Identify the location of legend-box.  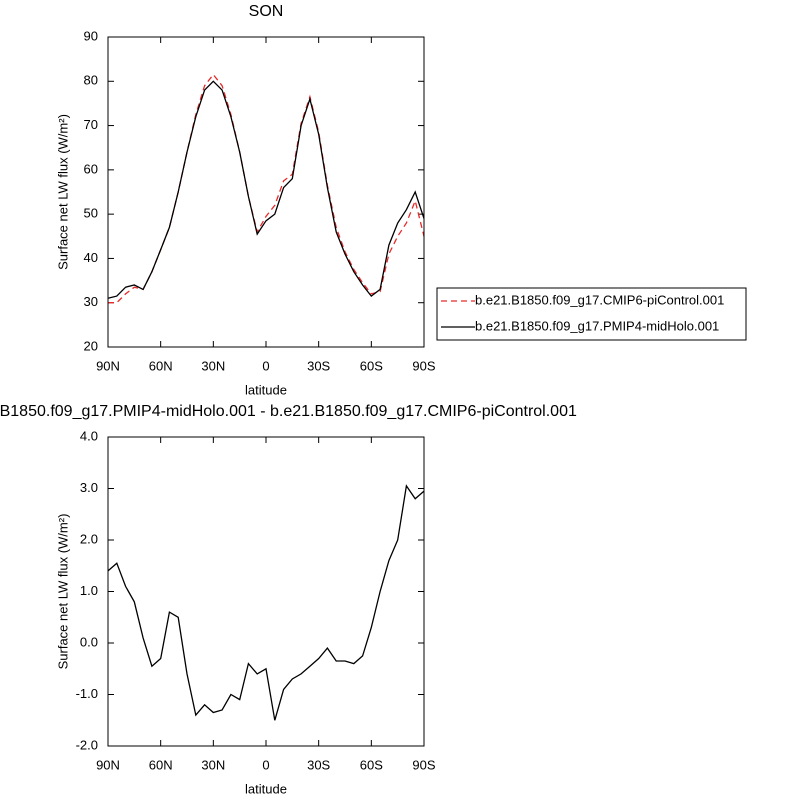
(591, 314).